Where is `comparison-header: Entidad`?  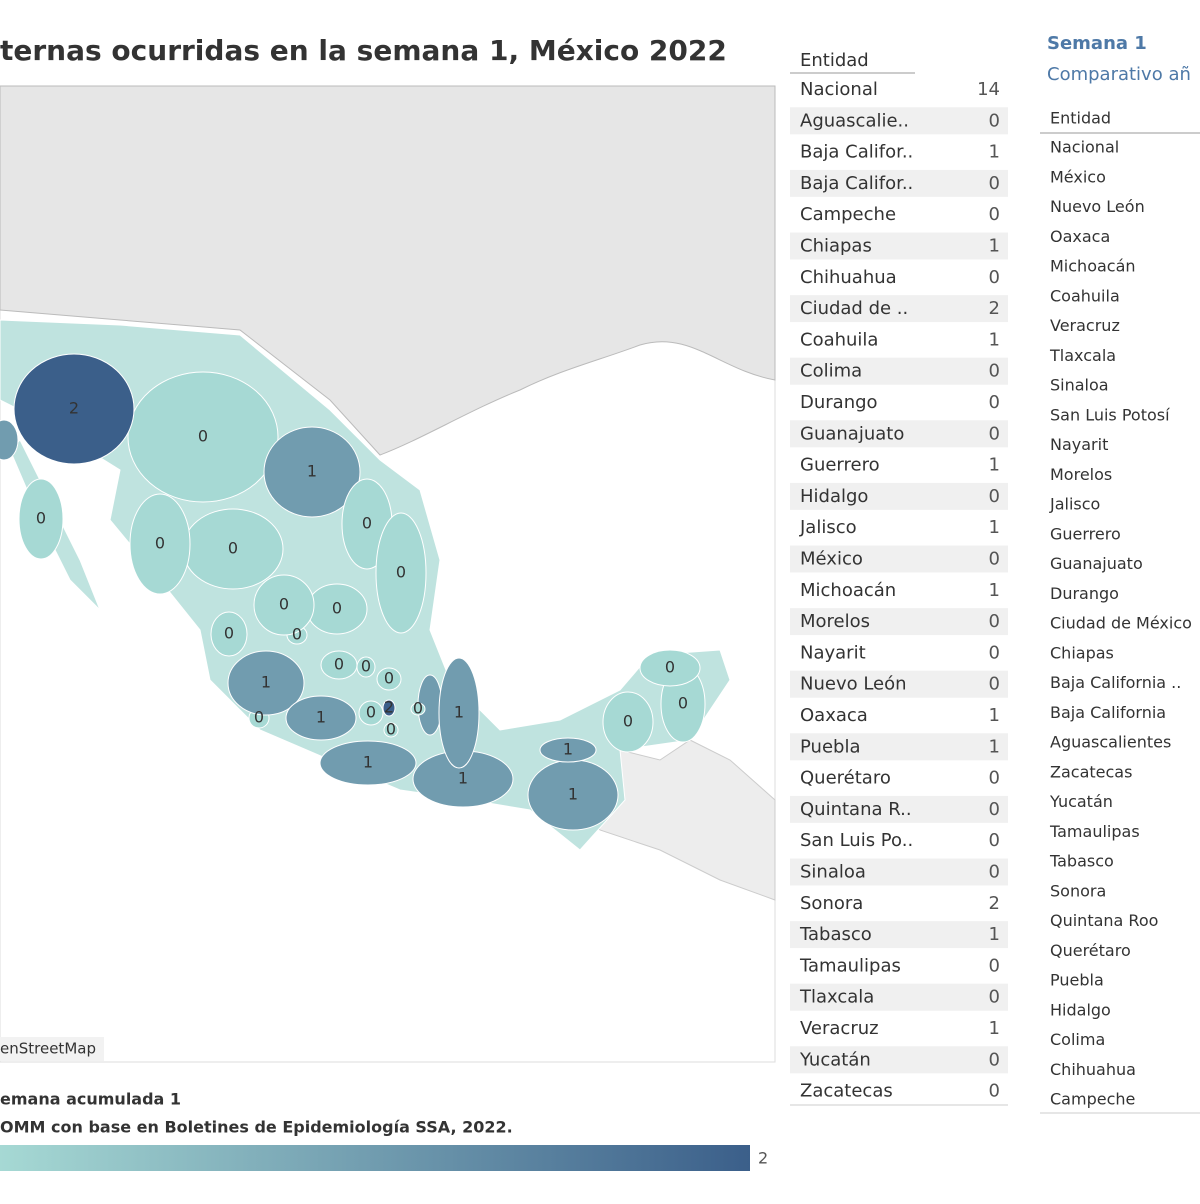 comparison-header: Entidad is located at coordinates (1080, 118).